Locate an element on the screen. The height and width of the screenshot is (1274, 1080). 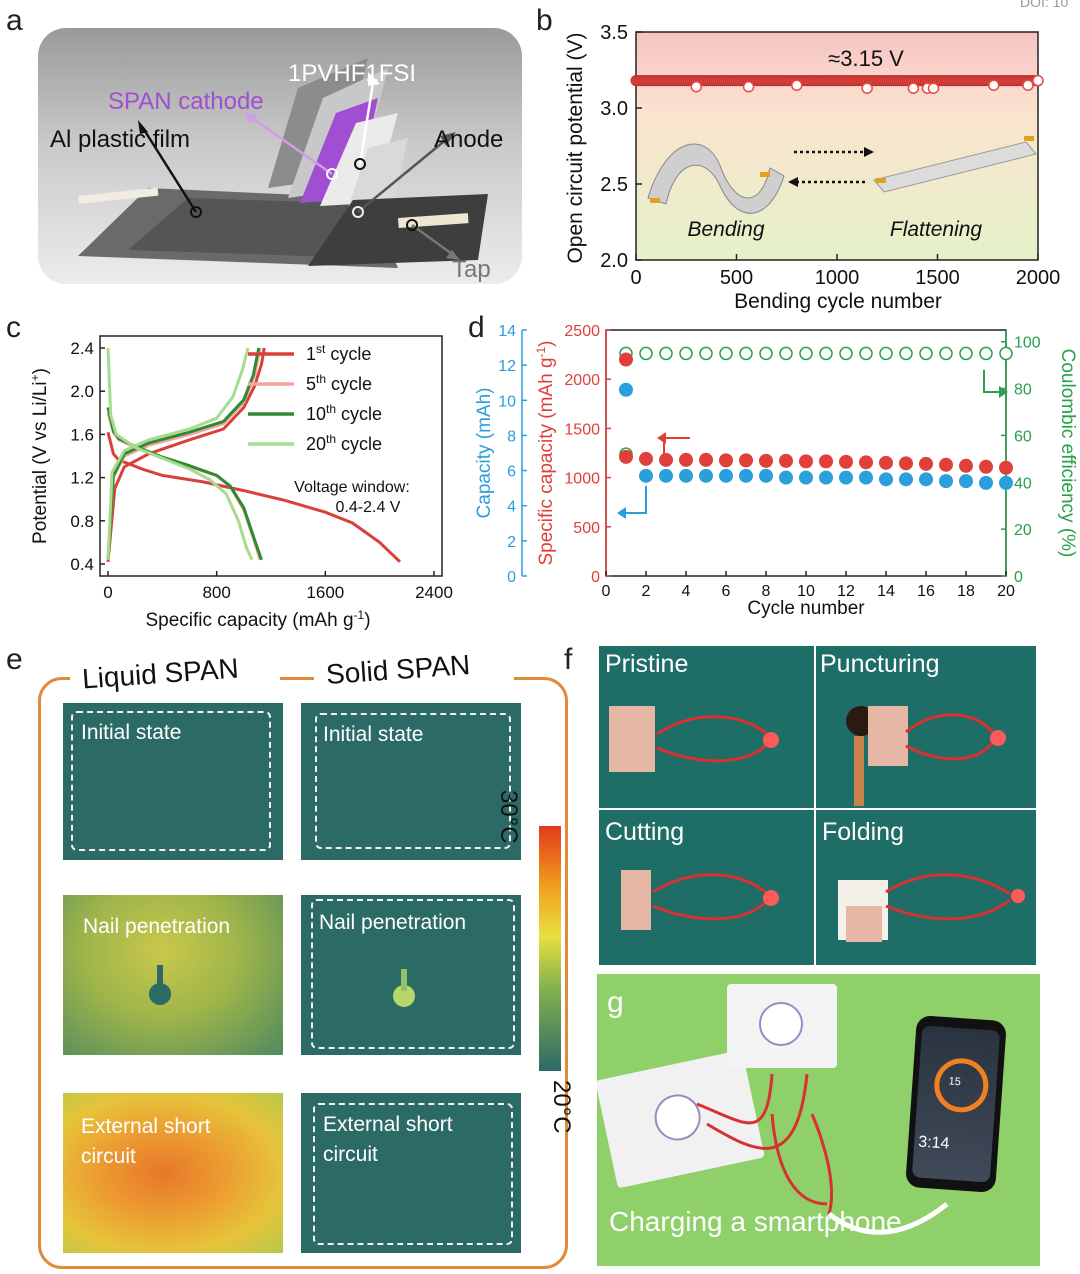
chart-c-ytick-label: 0.8 is located at coordinates (82, 521).